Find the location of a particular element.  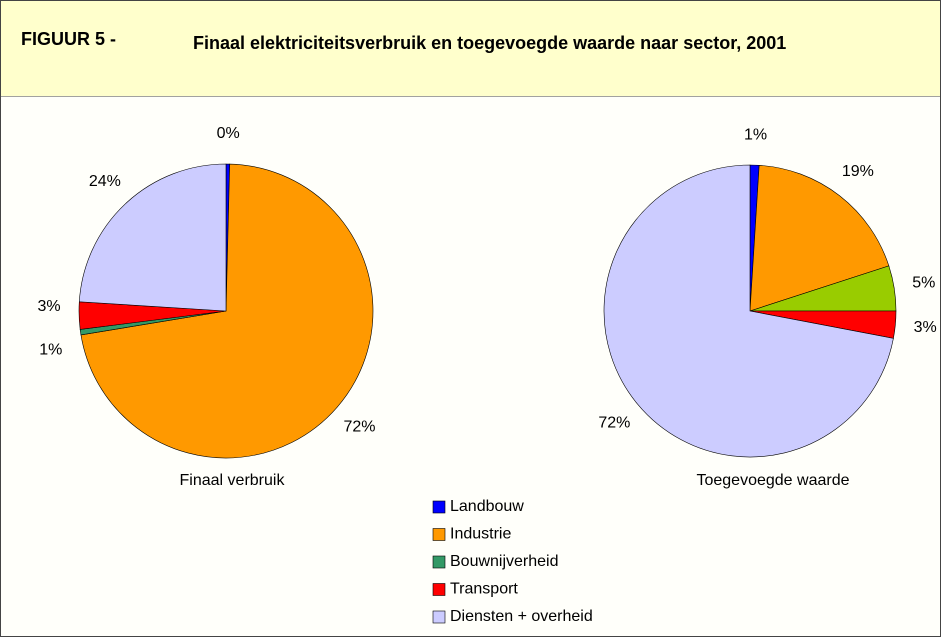

legend-label: Industrie is located at coordinates (480, 534).